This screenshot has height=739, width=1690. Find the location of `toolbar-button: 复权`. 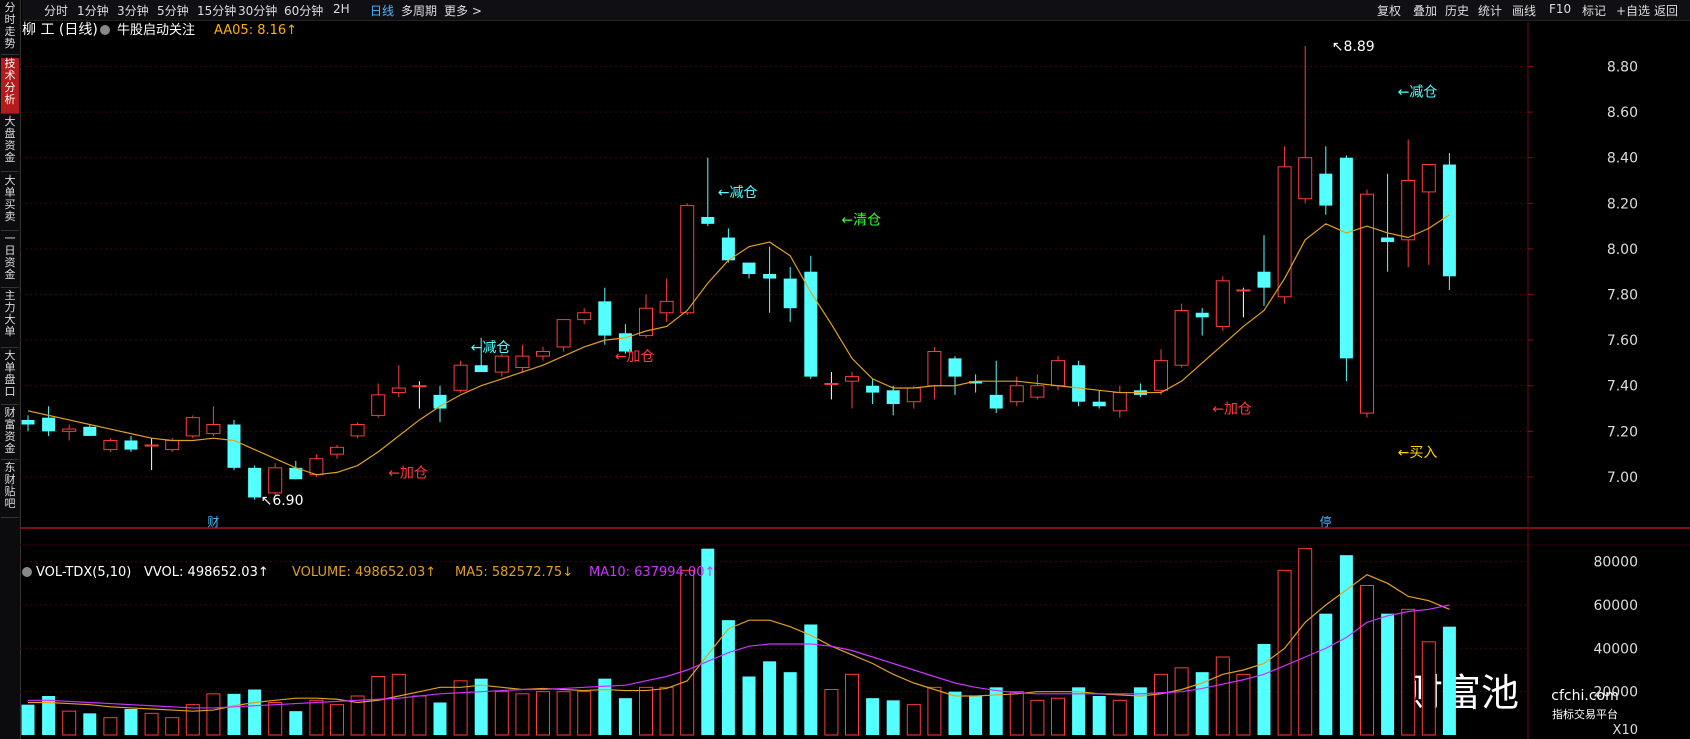

toolbar-button: 复权 is located at coordinates (1389, 11).